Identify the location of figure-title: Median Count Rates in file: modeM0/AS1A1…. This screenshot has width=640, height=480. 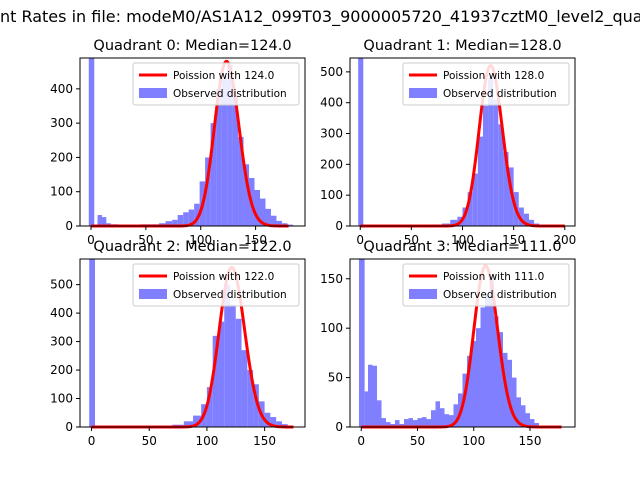
(320, 17).